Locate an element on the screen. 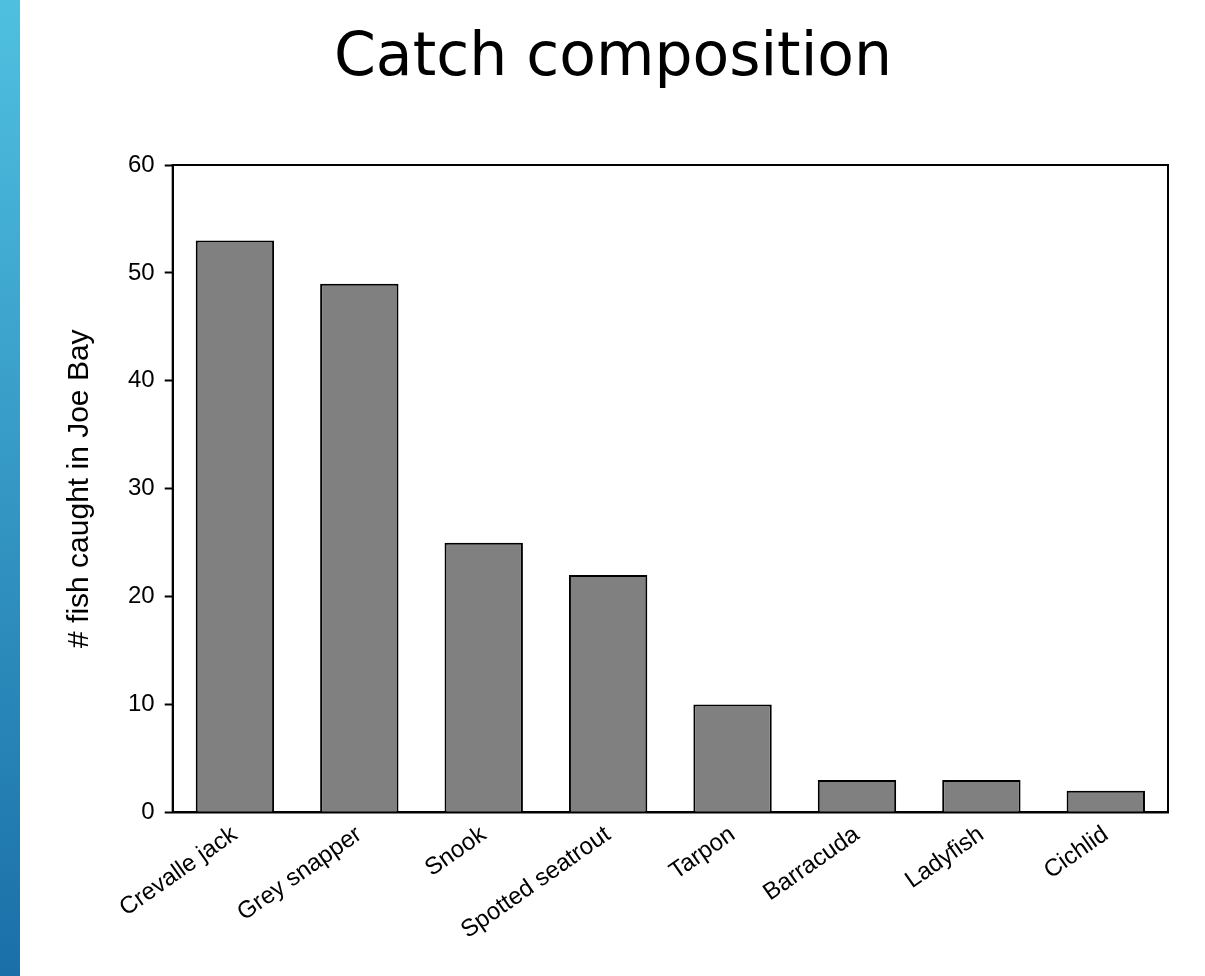 The height and width of the screenshot is (976, 1205). y-tick-label: 40 is located at coordinates (141, 379).